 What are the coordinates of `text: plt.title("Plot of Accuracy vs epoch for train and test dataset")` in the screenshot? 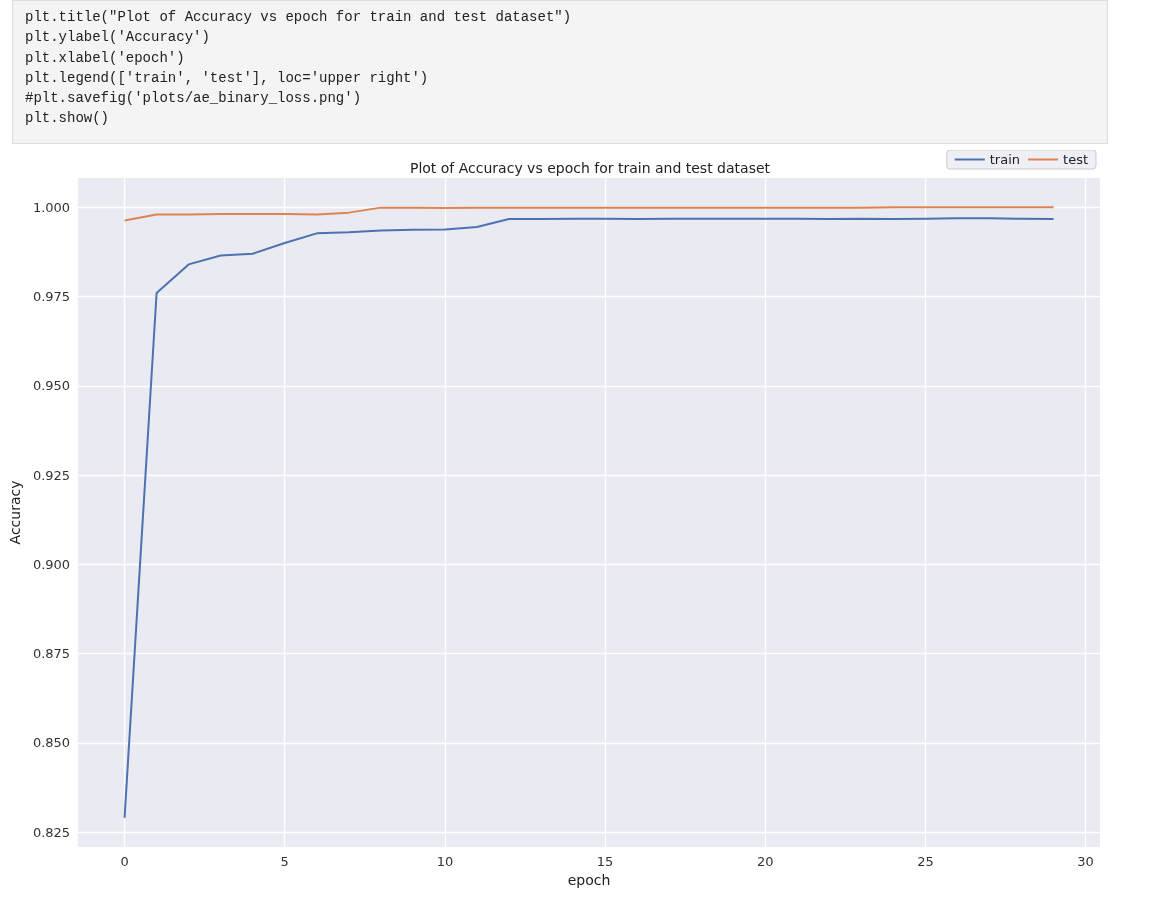 It's located at (299, 17).